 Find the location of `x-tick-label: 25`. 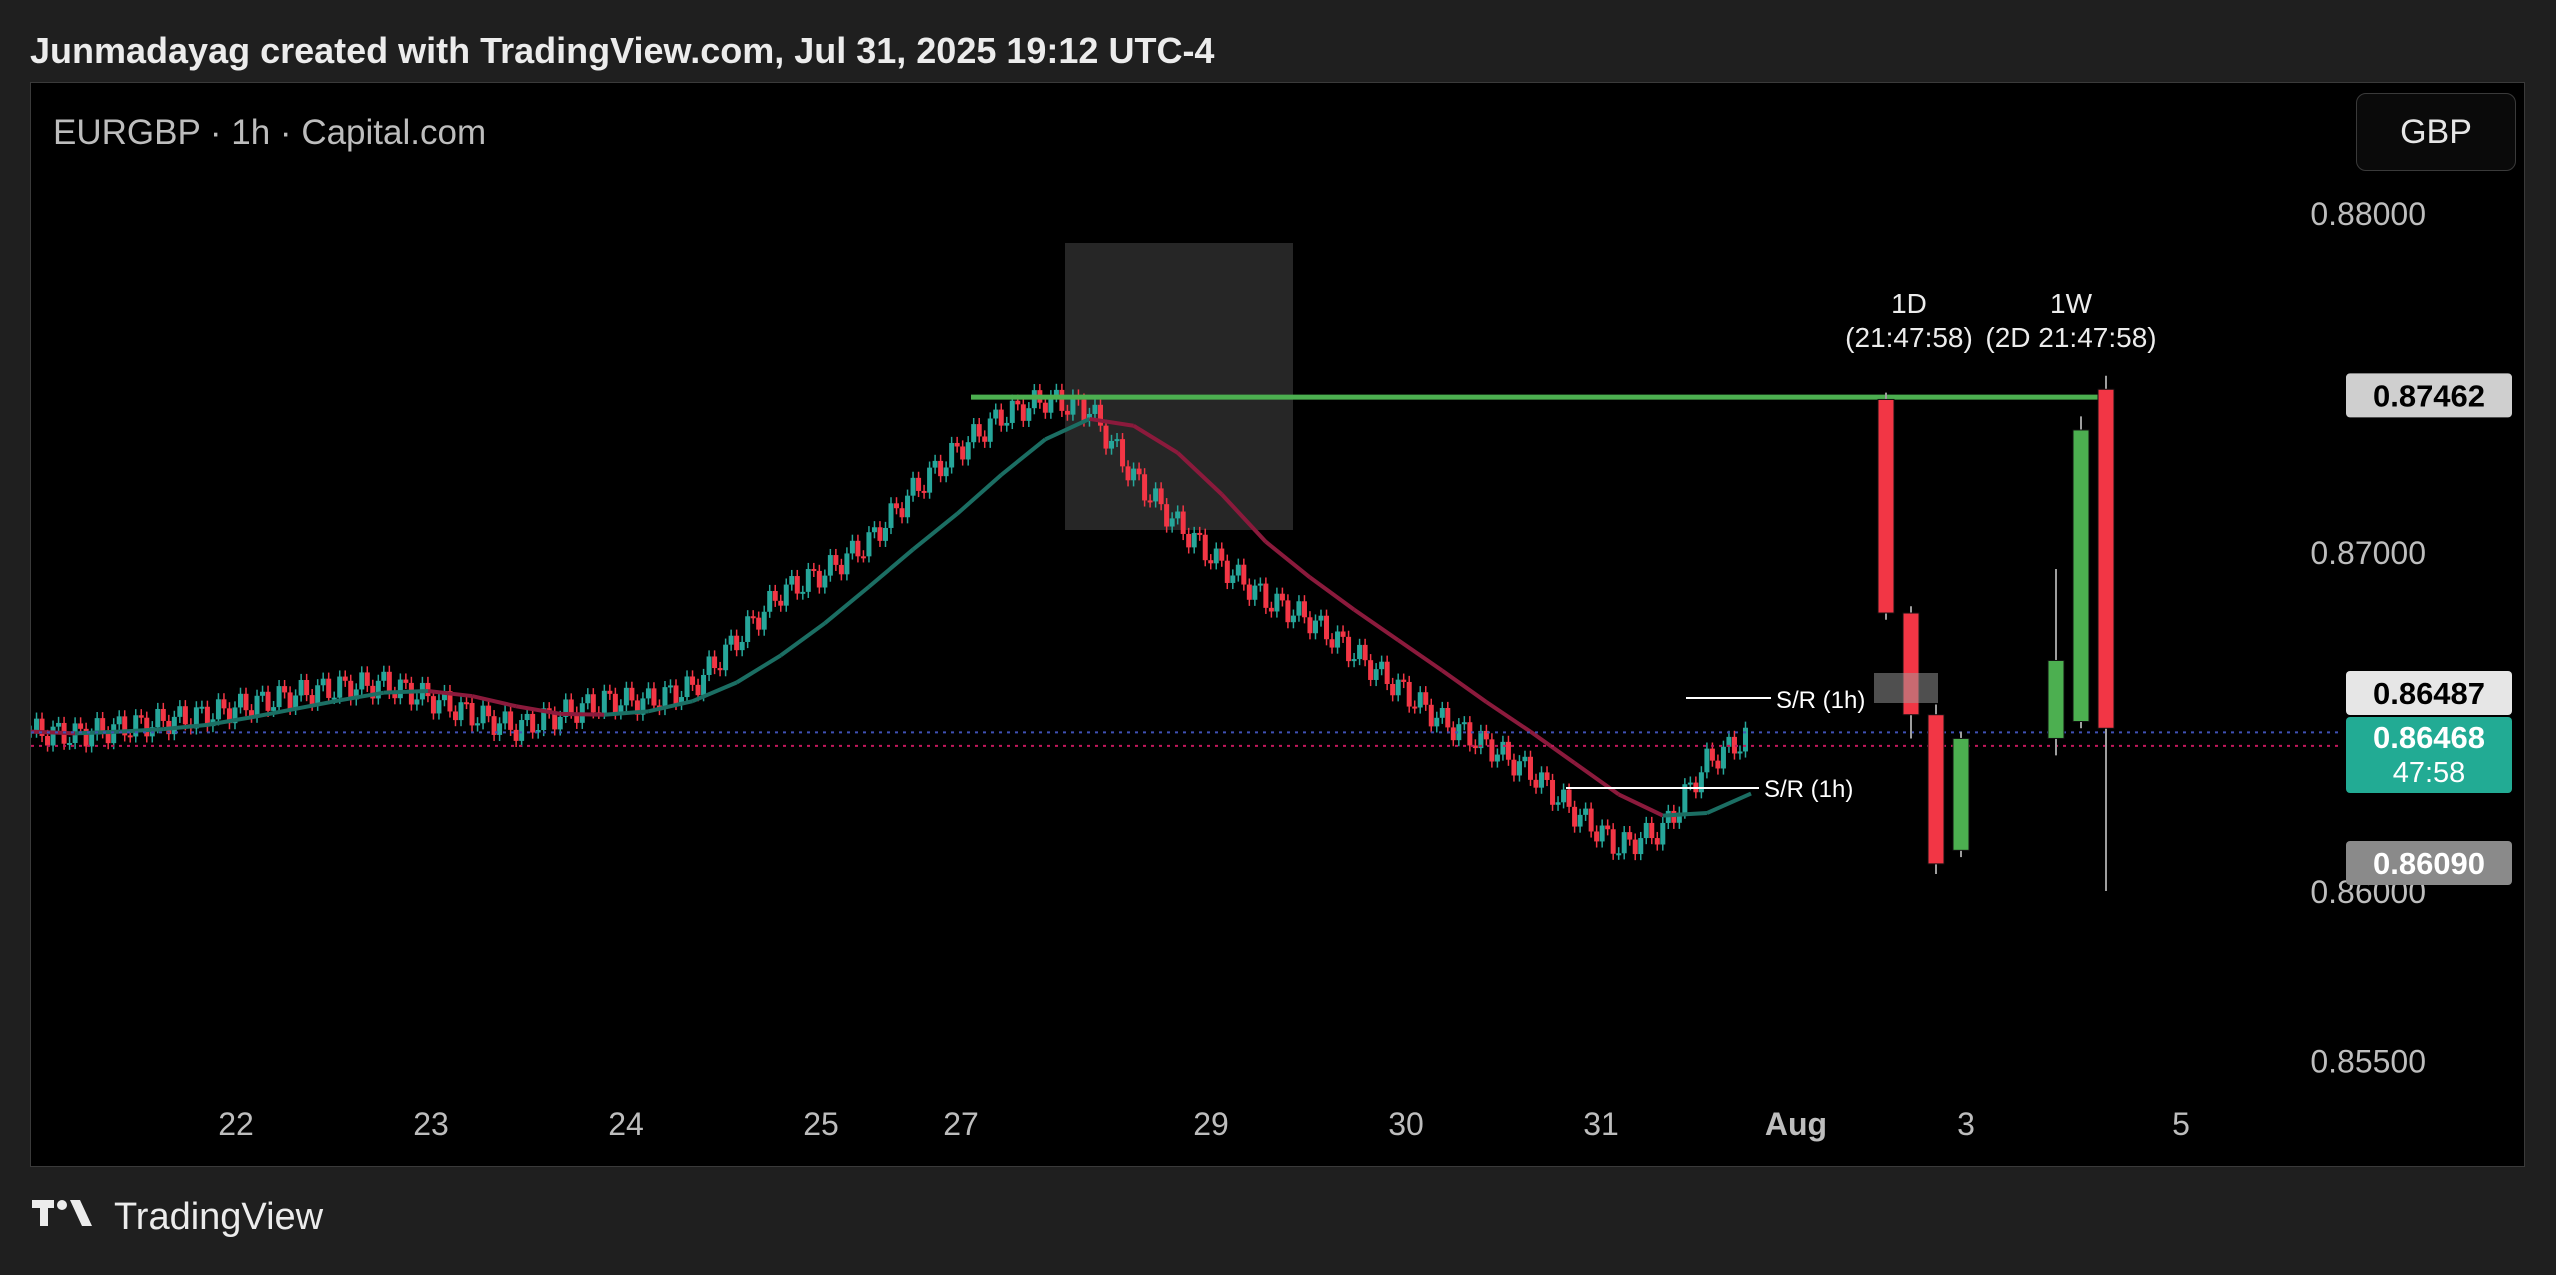

x-tick-label: 25 is located at coordinates (821, 1124).